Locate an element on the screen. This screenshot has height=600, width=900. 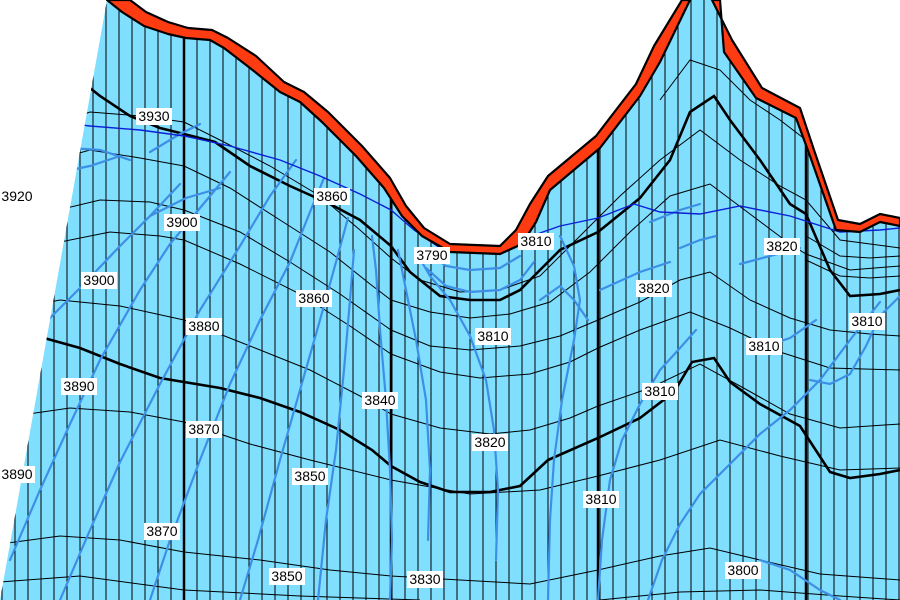
contour-label-text: 3830 is located at coordinates (424, 579).